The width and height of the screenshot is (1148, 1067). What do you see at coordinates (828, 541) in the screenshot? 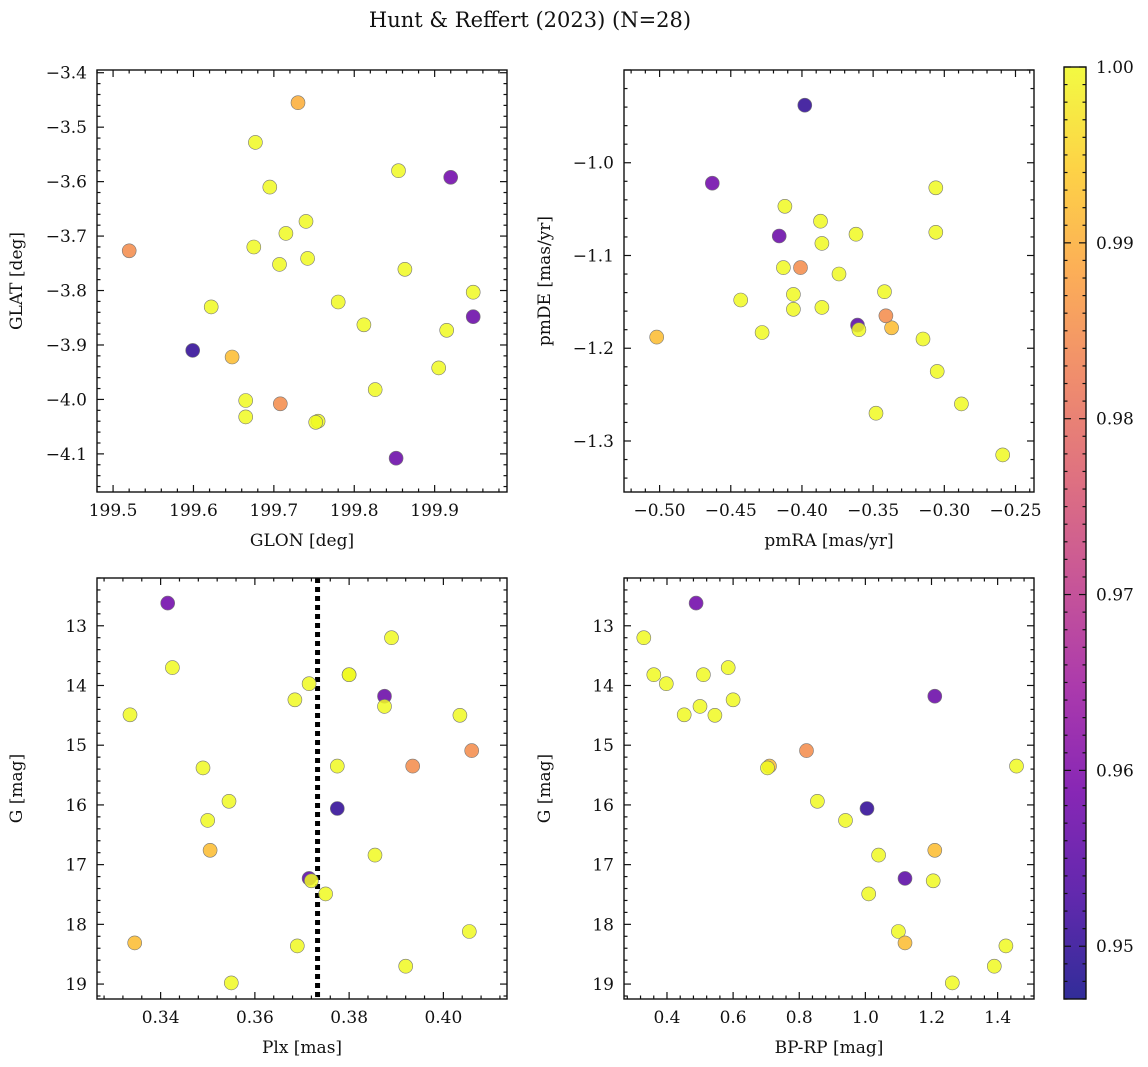
I see `x-axis-label: pmRA [mas/yr]` at bounding box center [828, 541].